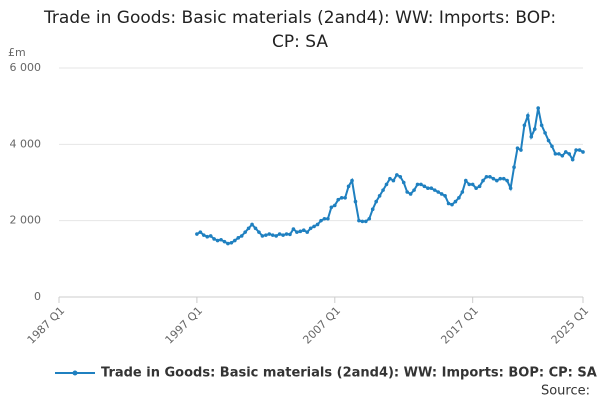 The height and width of the screenshot is (400, 600). I want to click on y-axis-label: £m, so click(17, 52).